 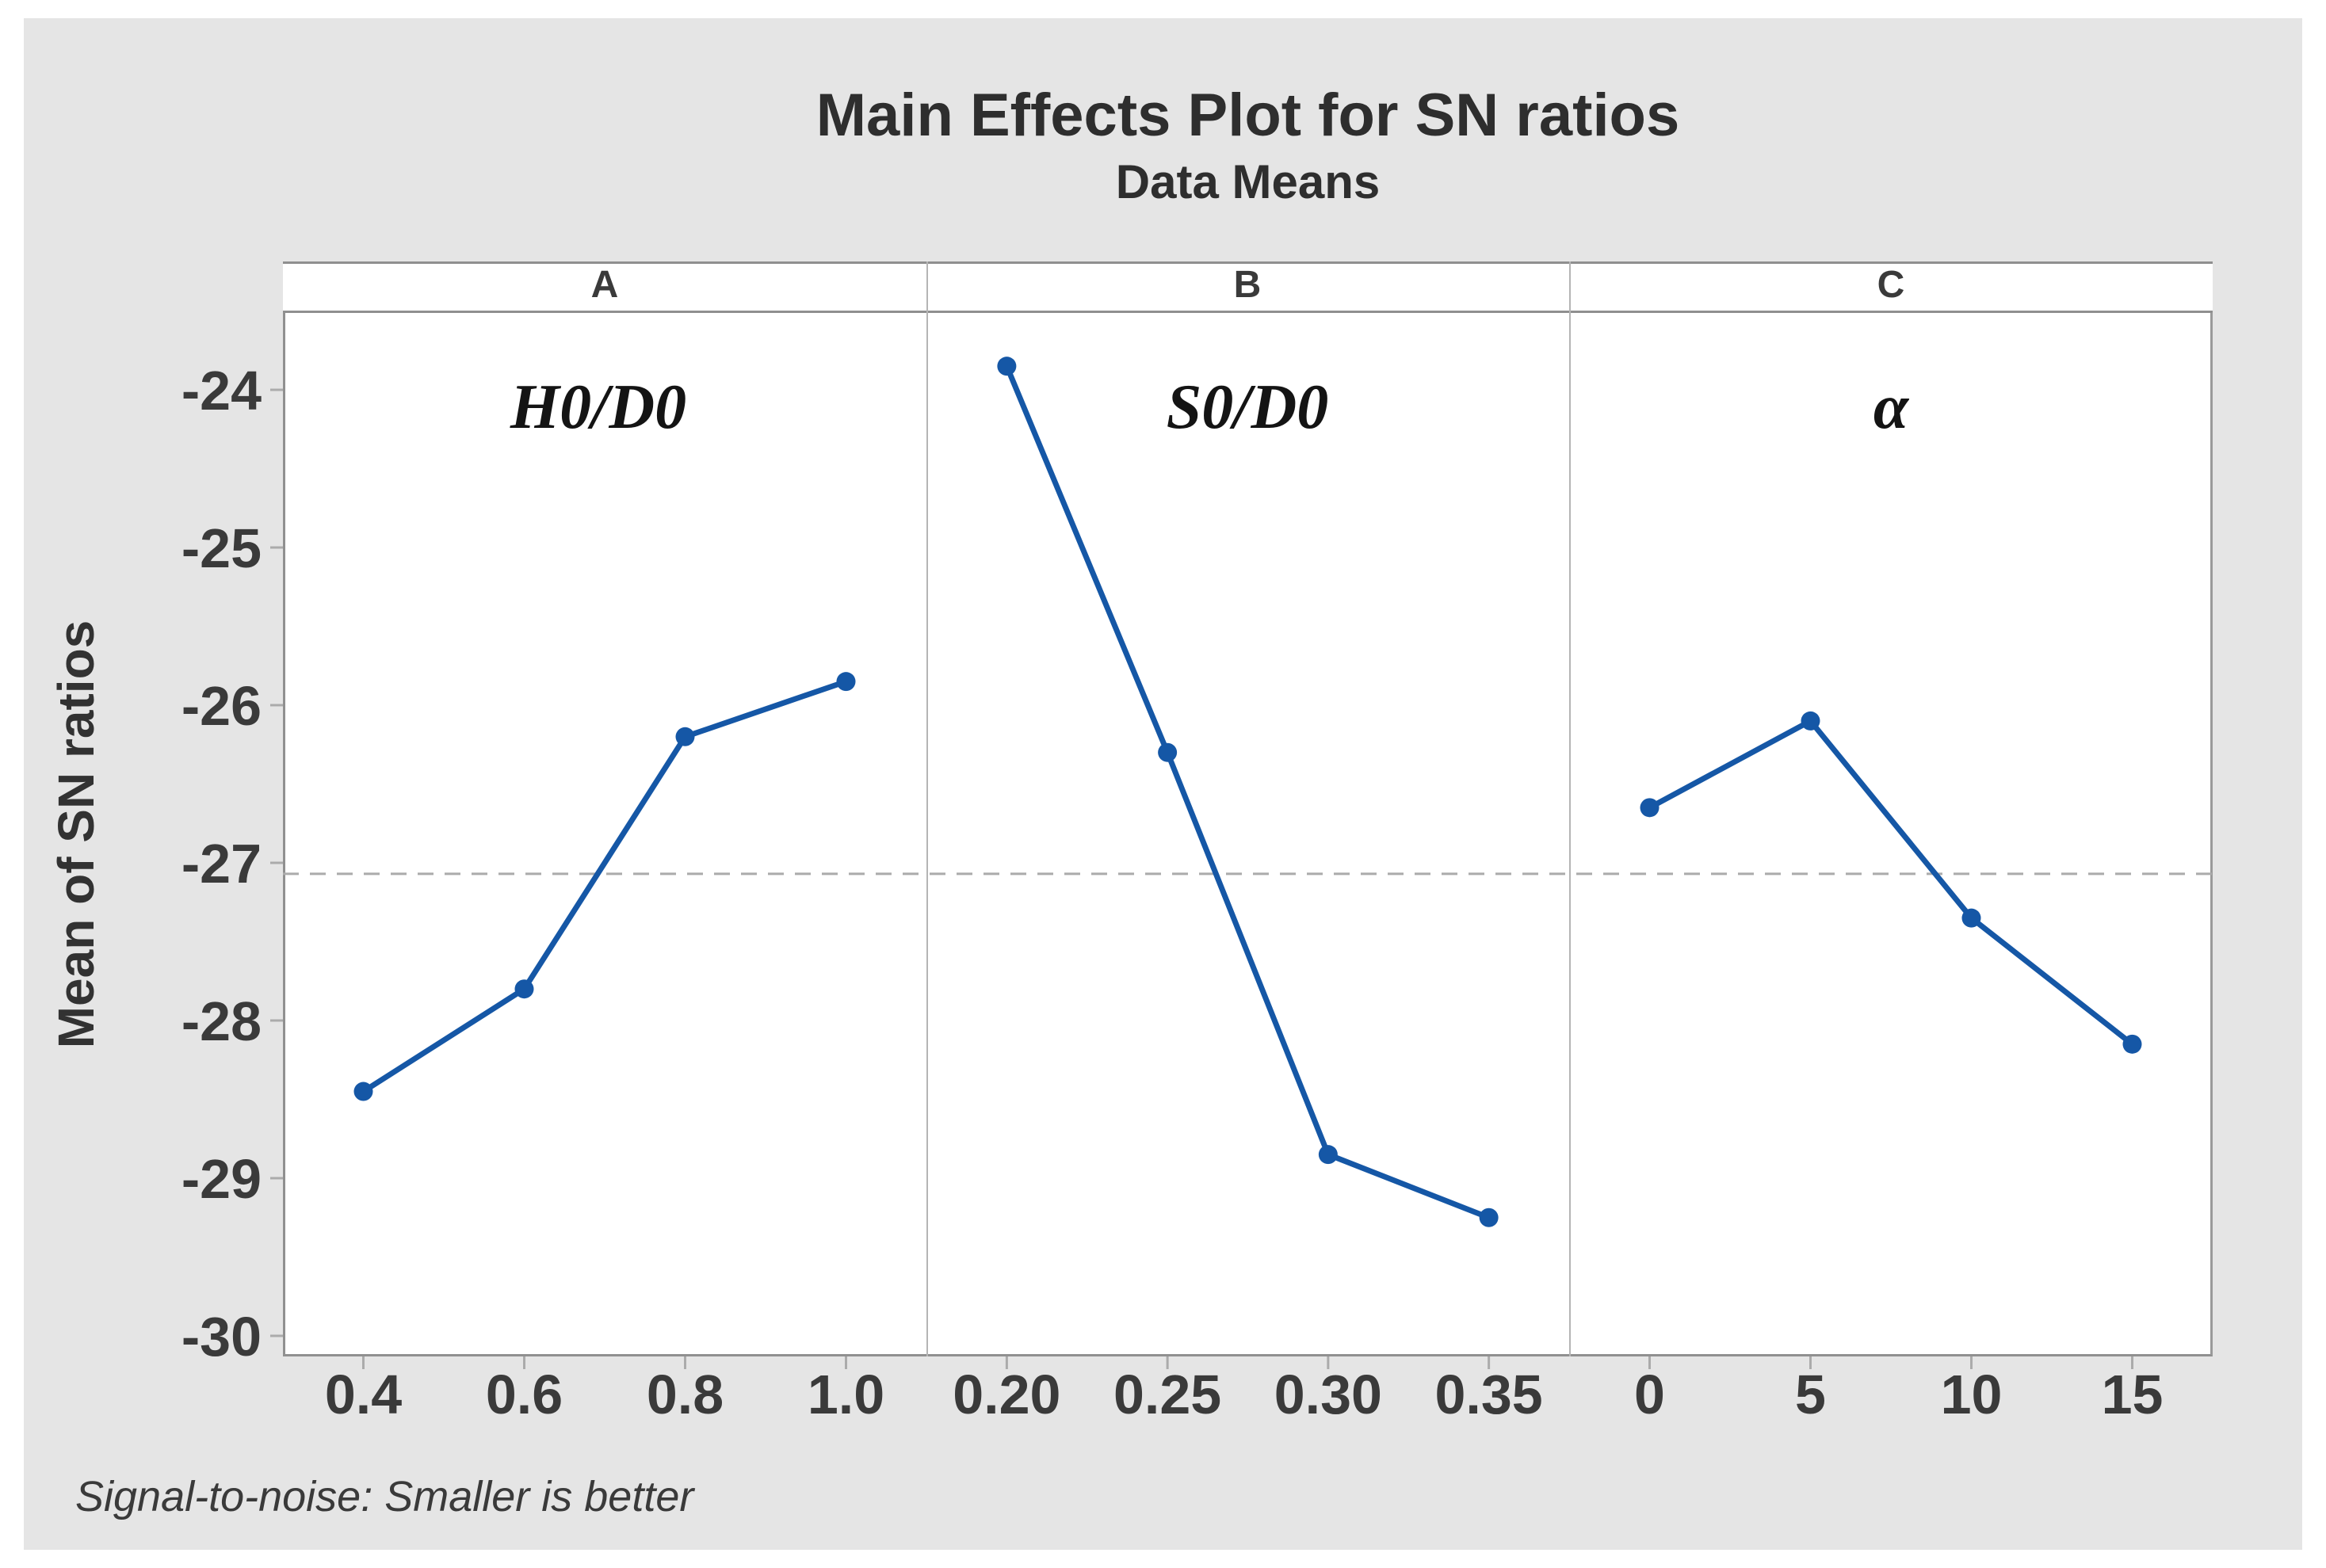 What do you see at coordinates (1891, 407) in the screenshot?
I see `factor-label-alpha: α` at bounding box center [1891, 407].